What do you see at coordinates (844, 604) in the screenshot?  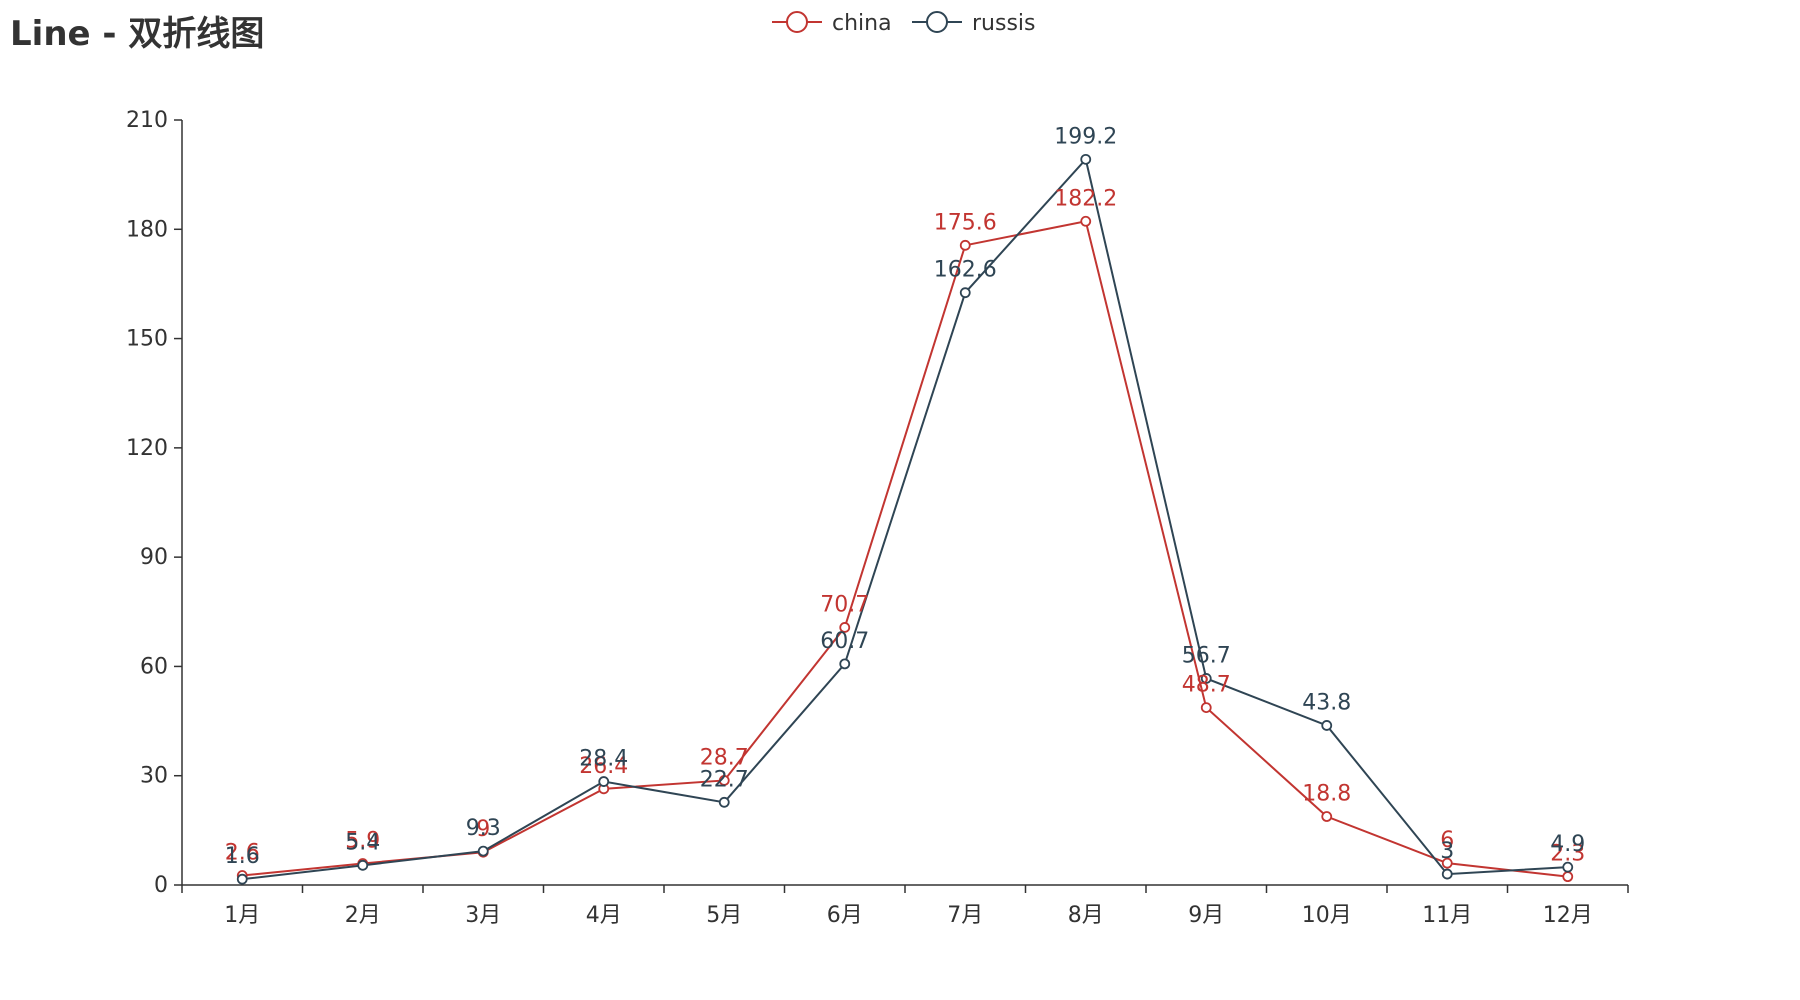 I see `data-label-china: 70.7` at bounding box center [844, 604].